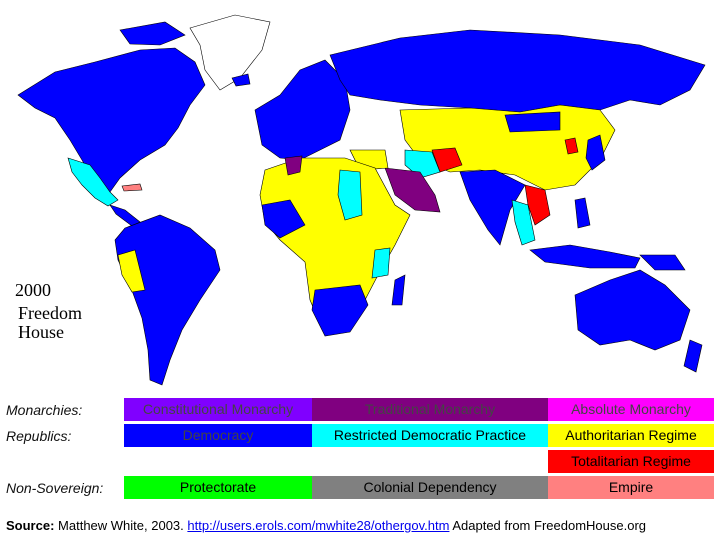 The width and height of the screenshot is (720, 540). I want to click on sudan-region, so click(350, 195).